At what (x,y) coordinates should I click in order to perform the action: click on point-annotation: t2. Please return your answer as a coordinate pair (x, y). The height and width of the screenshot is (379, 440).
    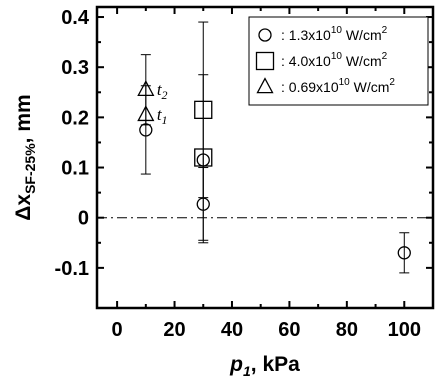
    Looking at the image, I should click on (162, 91).